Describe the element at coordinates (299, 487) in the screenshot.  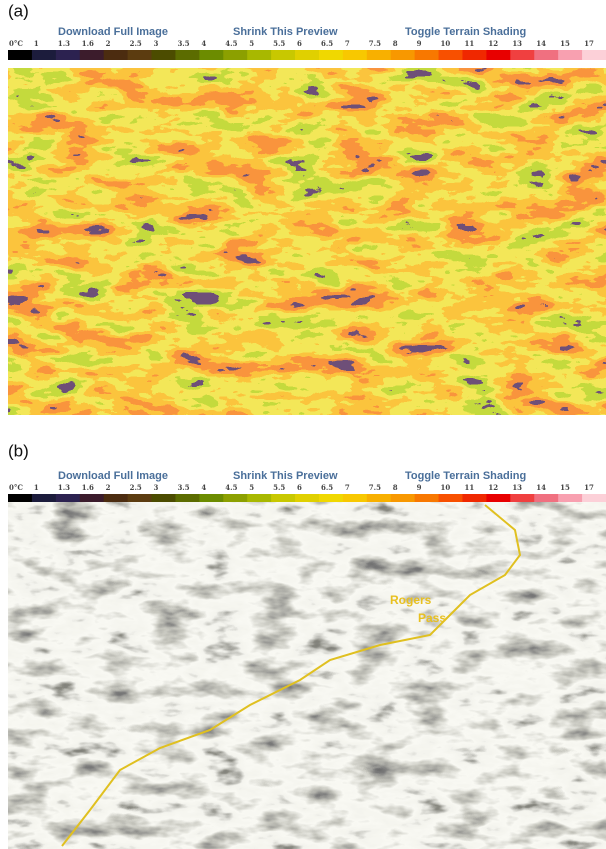
I see `legend-label: 6` at that location.